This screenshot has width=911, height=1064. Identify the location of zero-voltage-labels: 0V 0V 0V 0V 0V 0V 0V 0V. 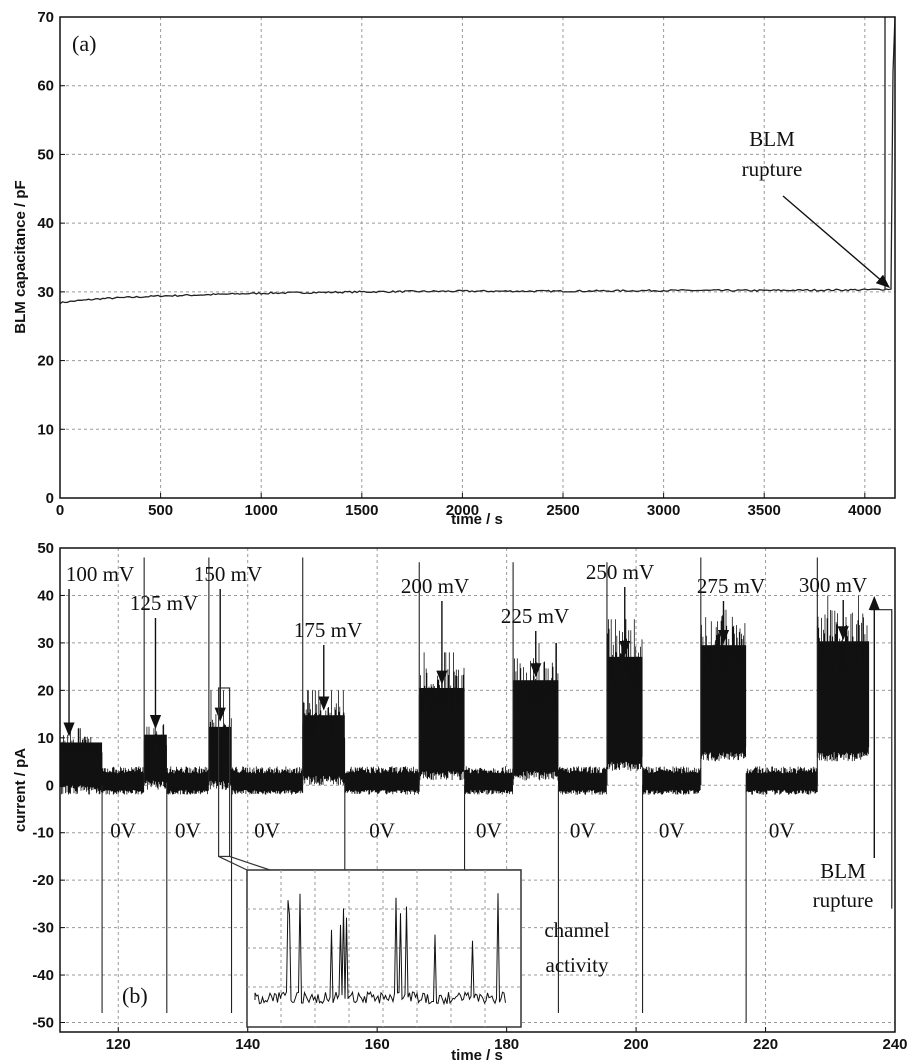
(452, 831).